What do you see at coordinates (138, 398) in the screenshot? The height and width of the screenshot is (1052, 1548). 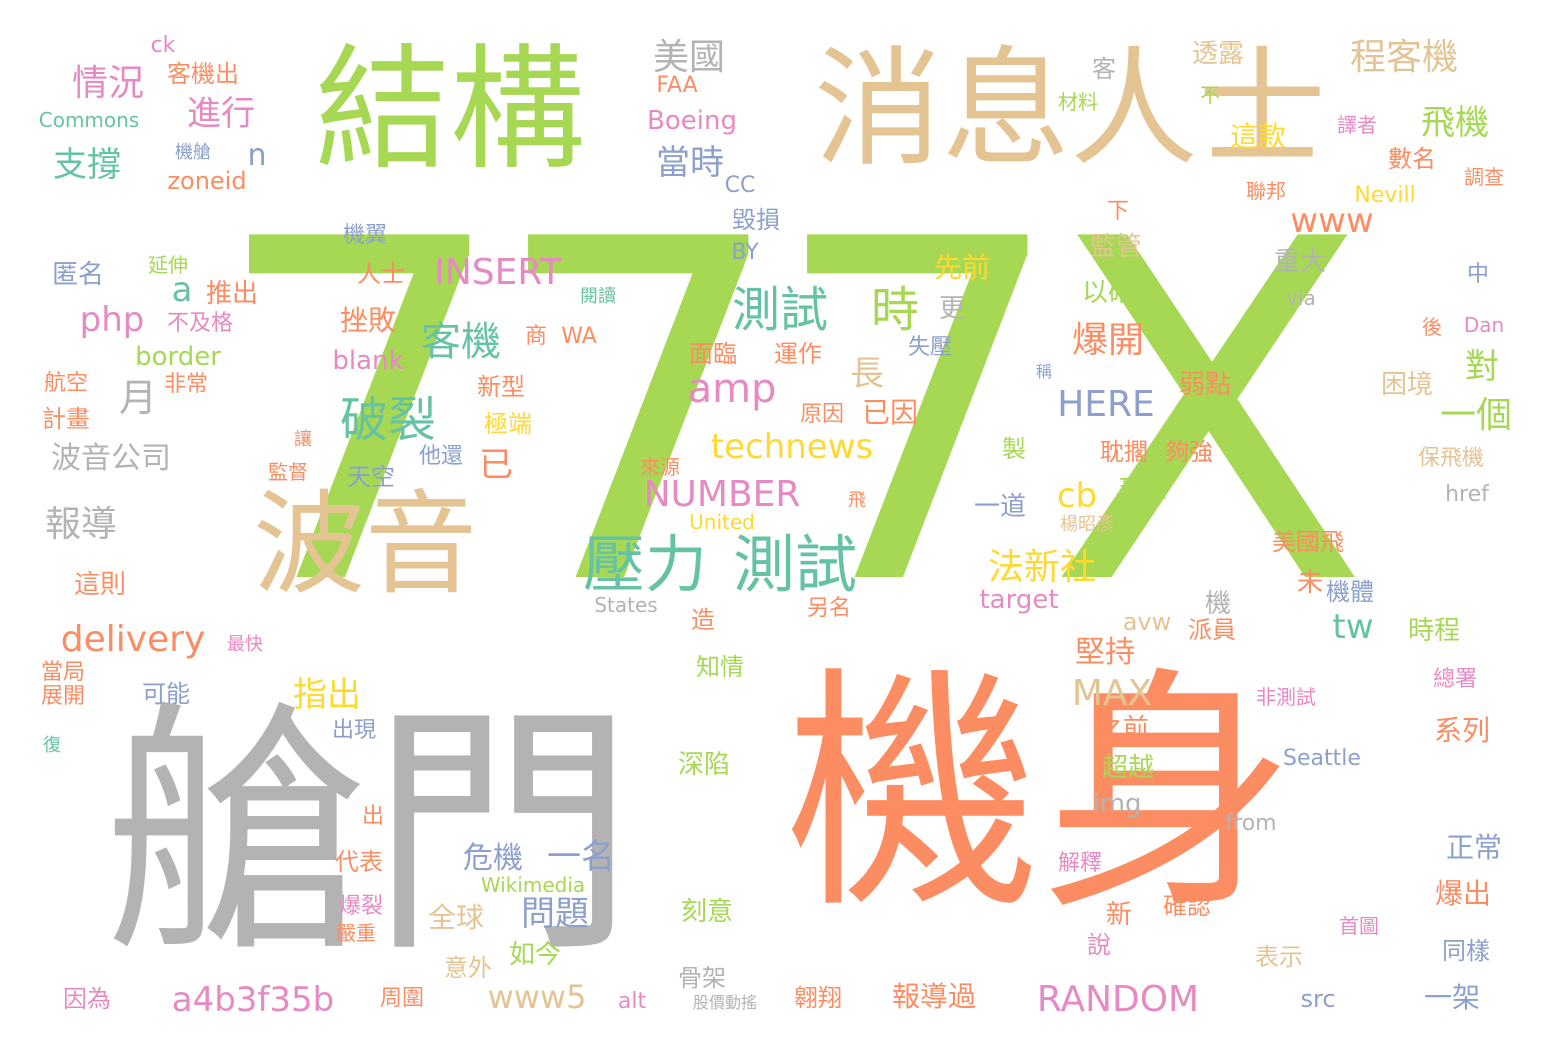 I see `cloud-word-月: 月` at bounding box center [138, 398].